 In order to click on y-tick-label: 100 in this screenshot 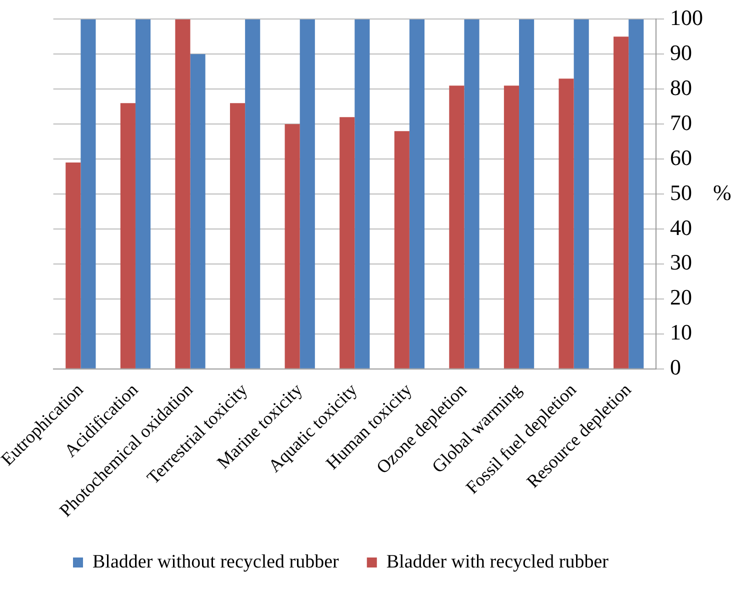, I will do `click(686, 17)`.